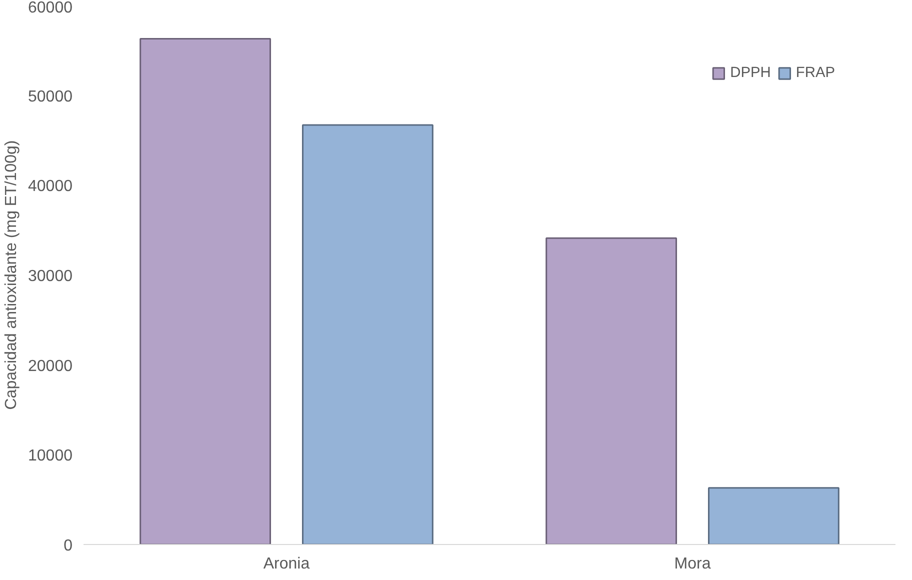  I want to click on x-tick-label: Mora, so click(692, 564).